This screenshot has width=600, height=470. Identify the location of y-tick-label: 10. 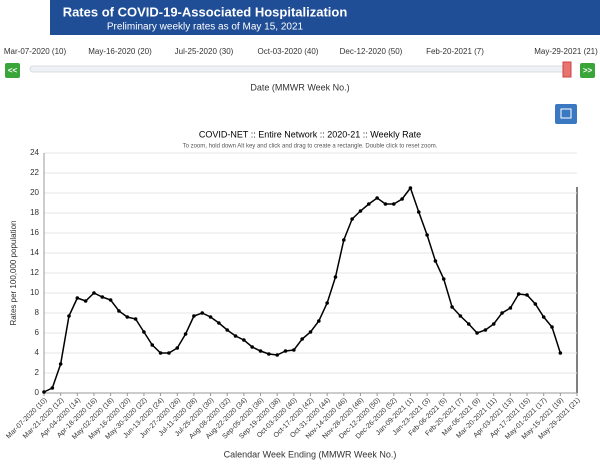
(34, 292).